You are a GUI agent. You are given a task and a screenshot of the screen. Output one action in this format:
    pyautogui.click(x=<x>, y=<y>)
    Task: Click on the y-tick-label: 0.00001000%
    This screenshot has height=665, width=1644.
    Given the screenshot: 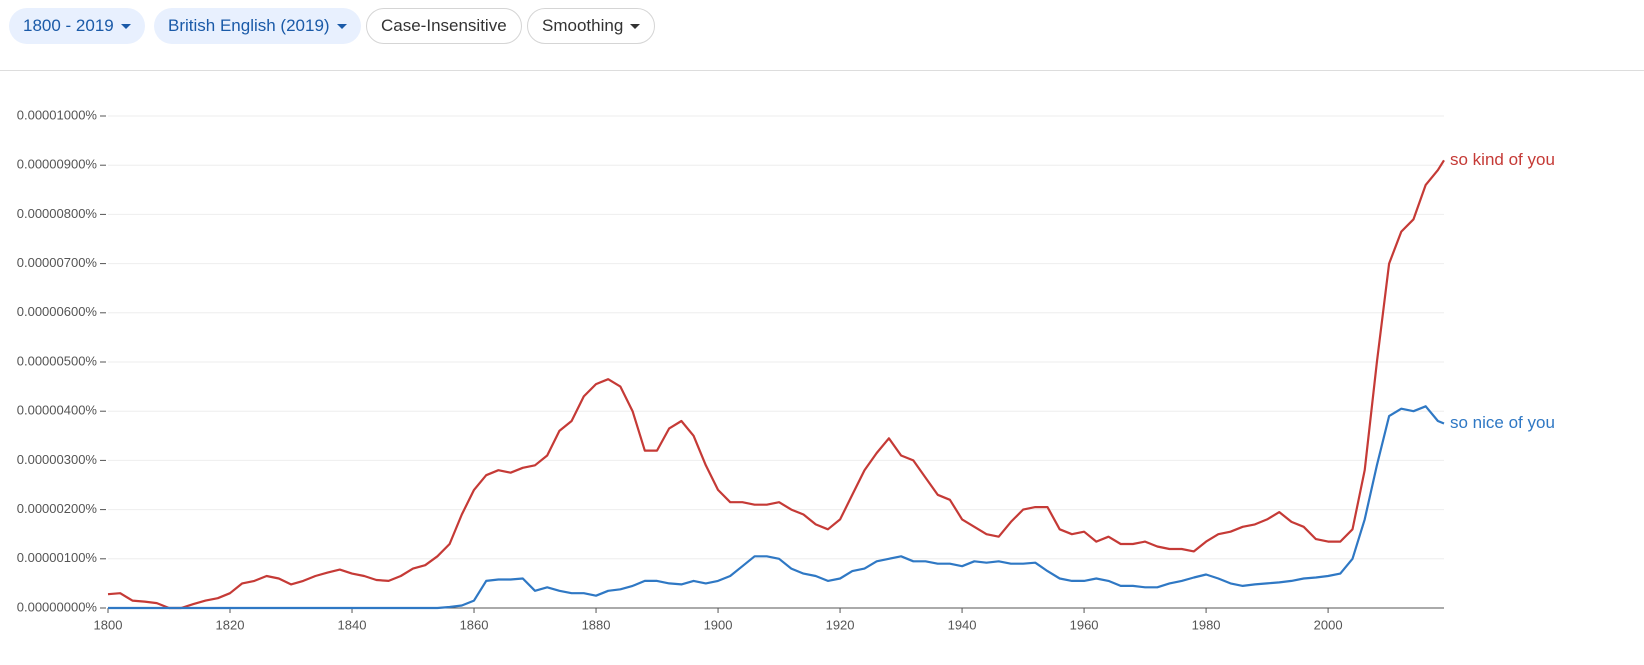 What is the action you would take?
    pyautogui.click(x=57, y=114)
    